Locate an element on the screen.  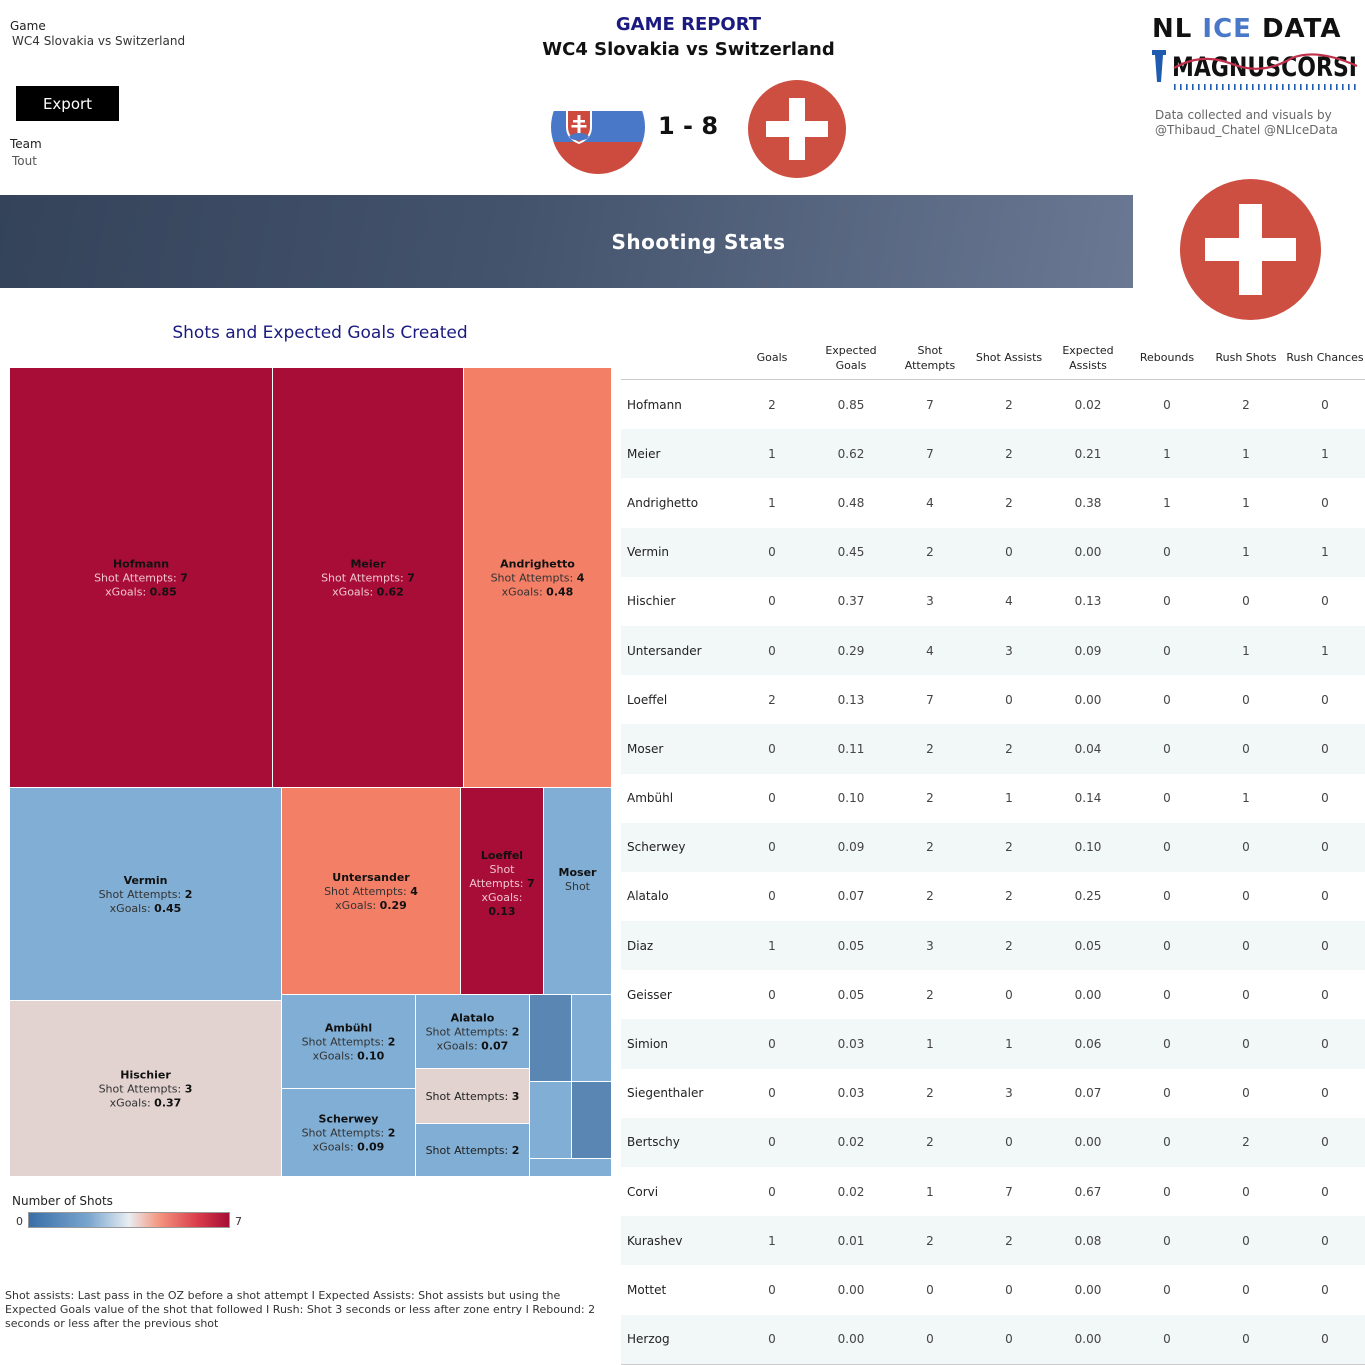
treemap-label: Shot Attempts: 3 is located at coordinates (473, 1096).